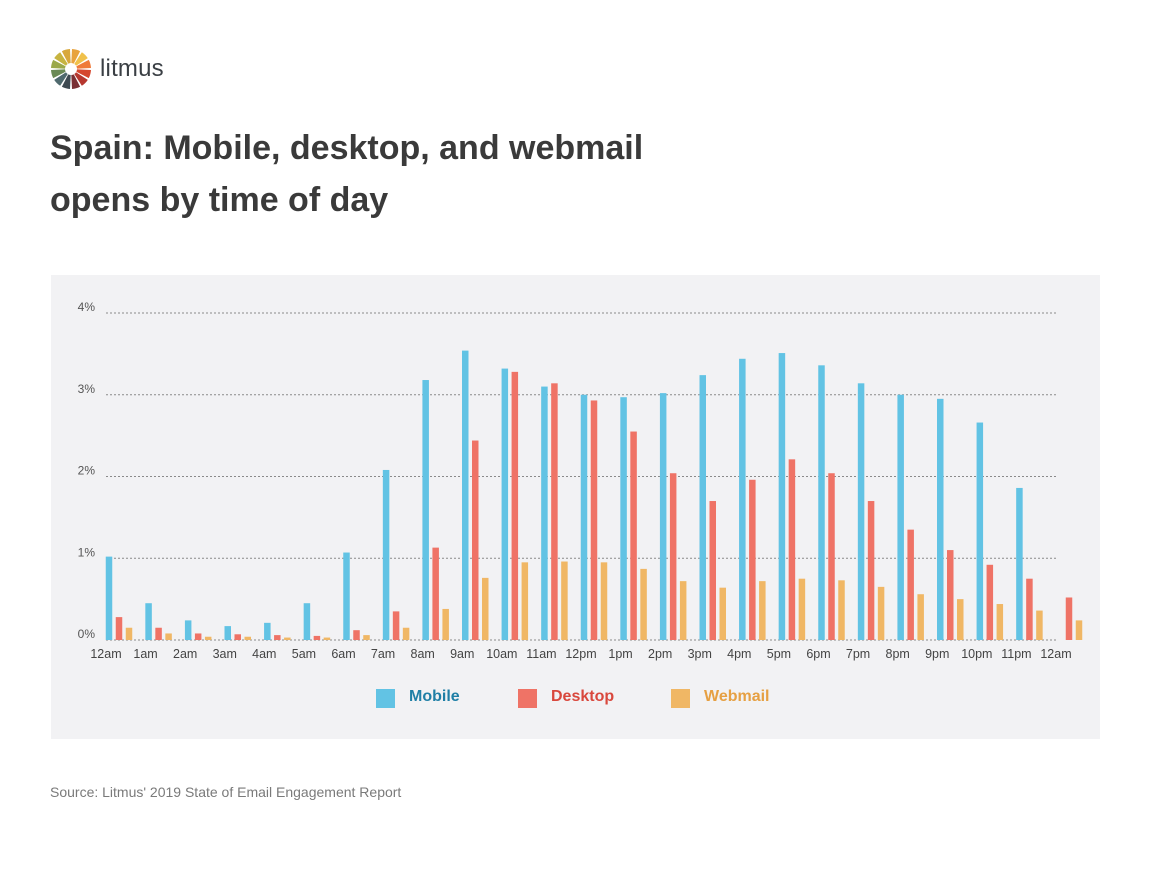 This screenshot has height=891, width=1150. Describe the element at coordinates (383, 654) in the screenshot. I see `x-tick-label: 7am` at that location.